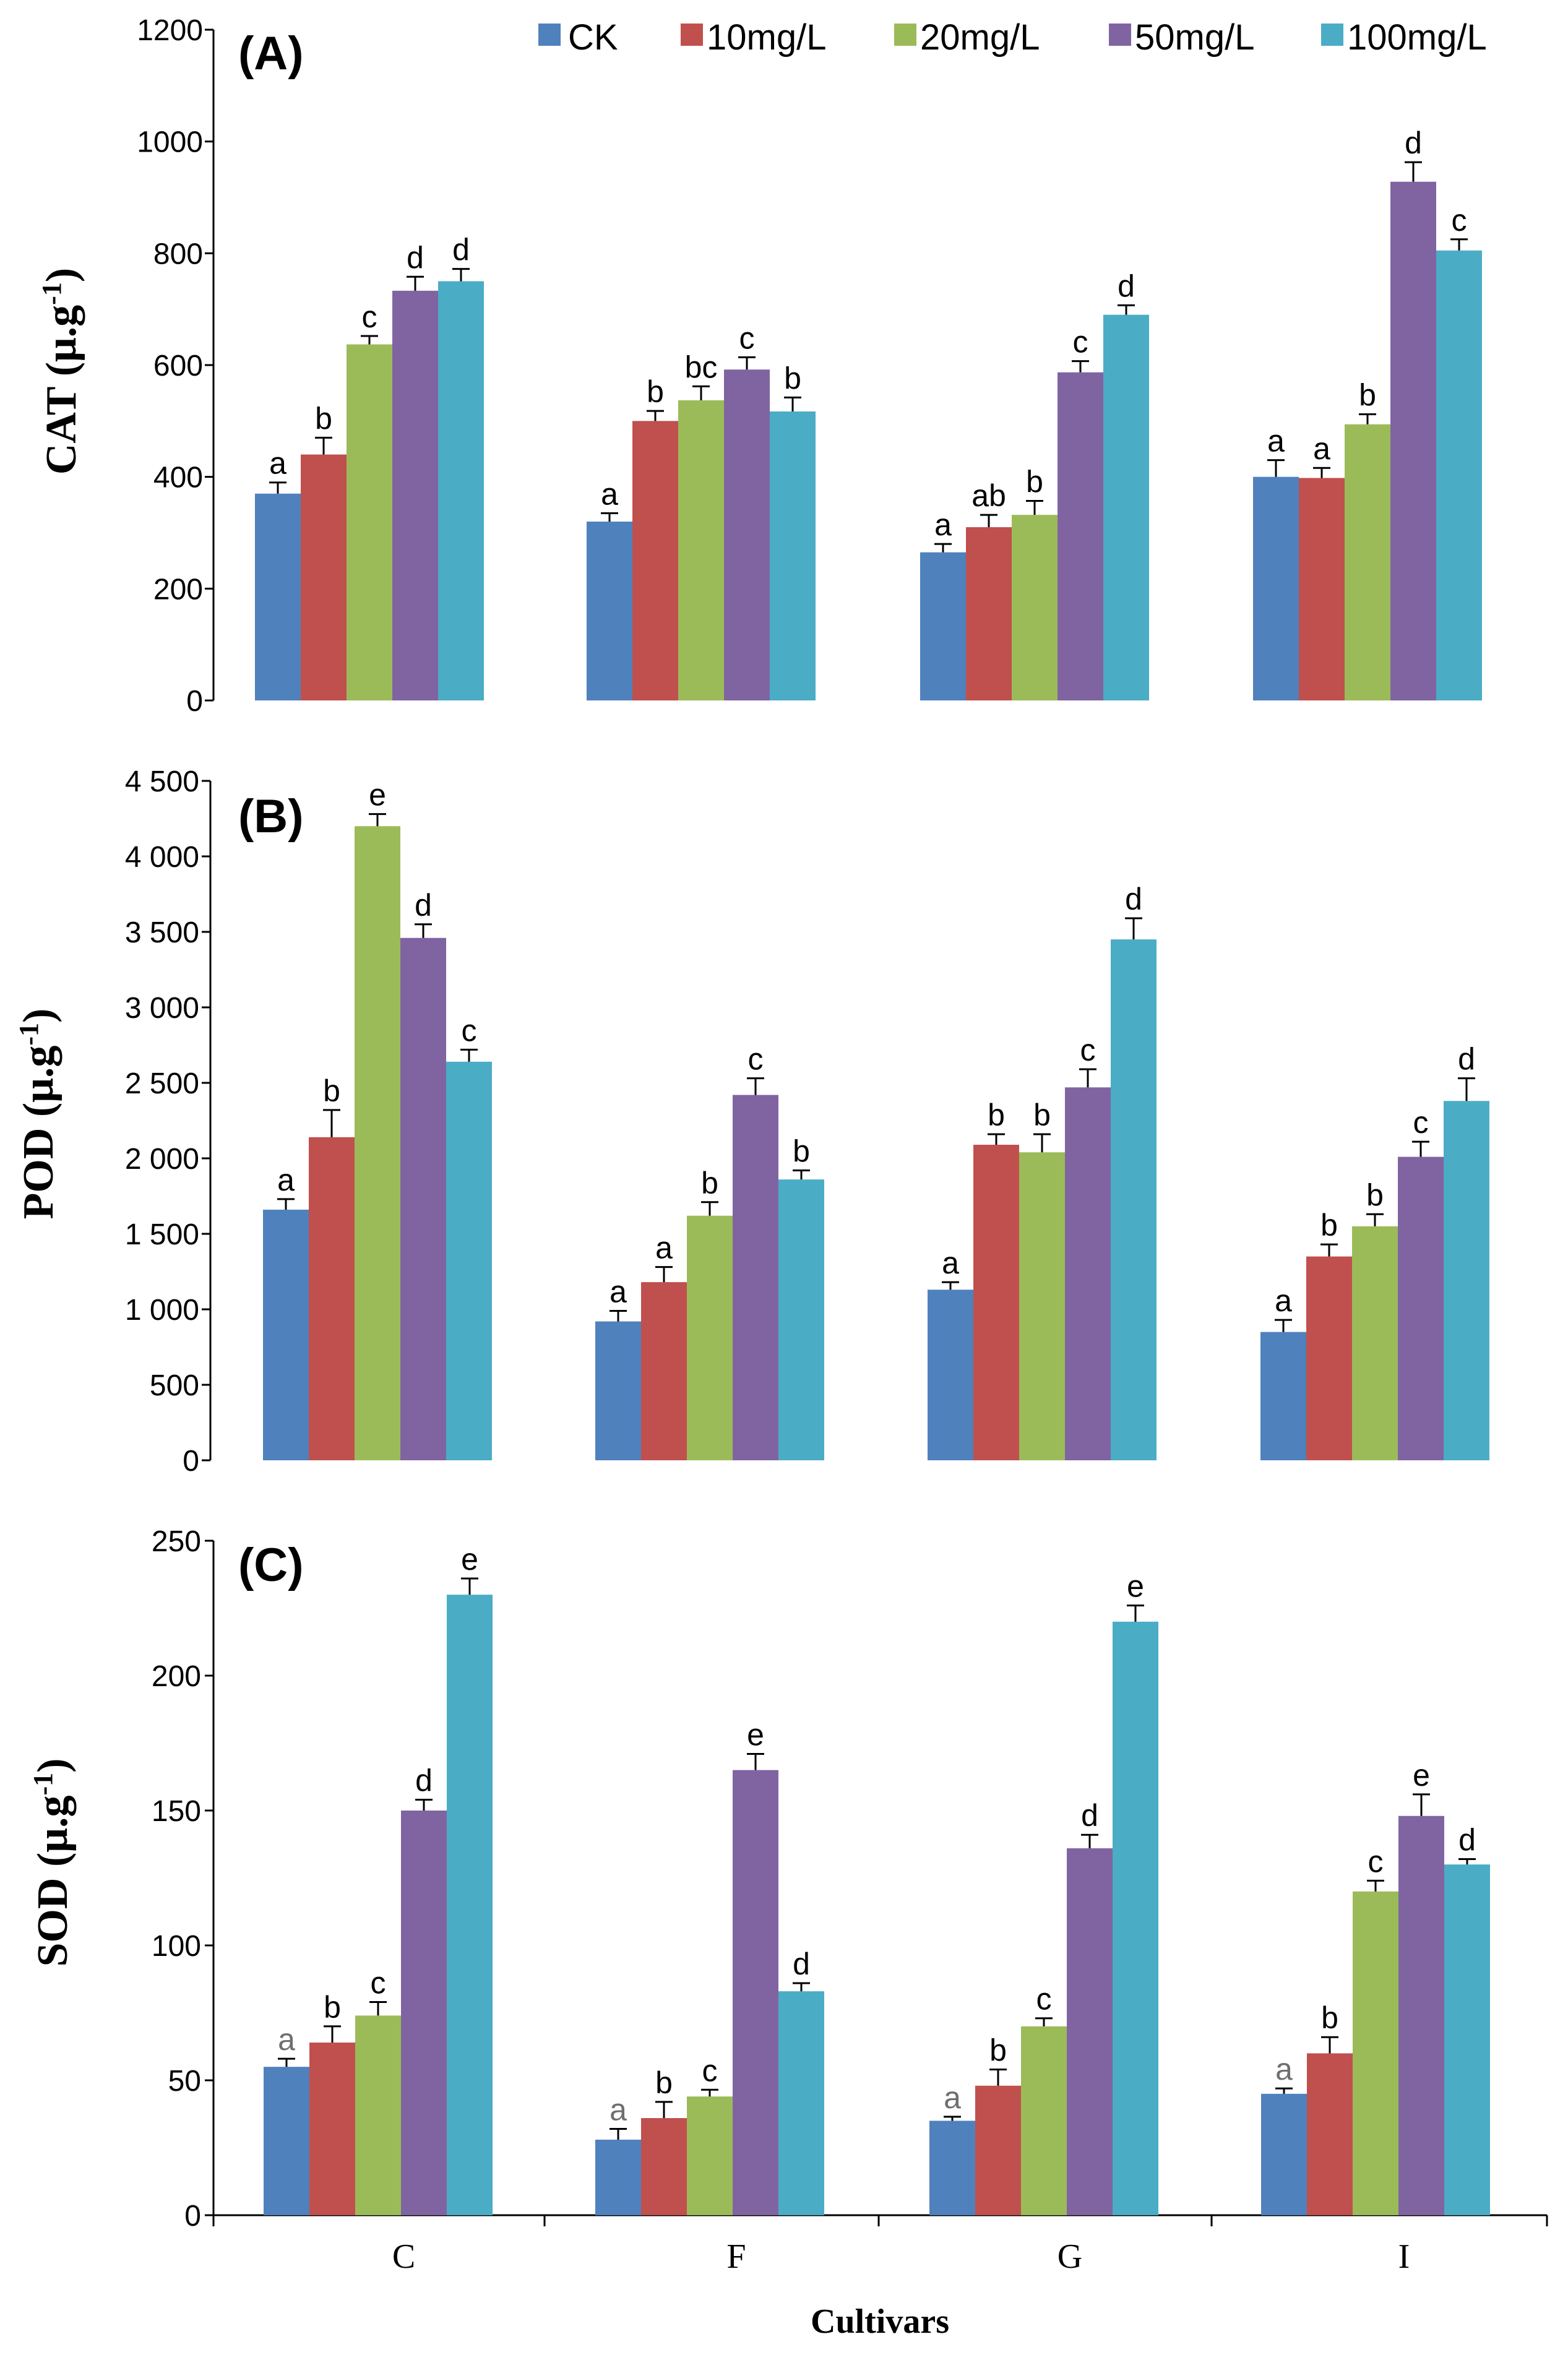  I want to click on panel-a-y-ticks: 0 200 400 600 800 1000 1200, so click(175, 366).